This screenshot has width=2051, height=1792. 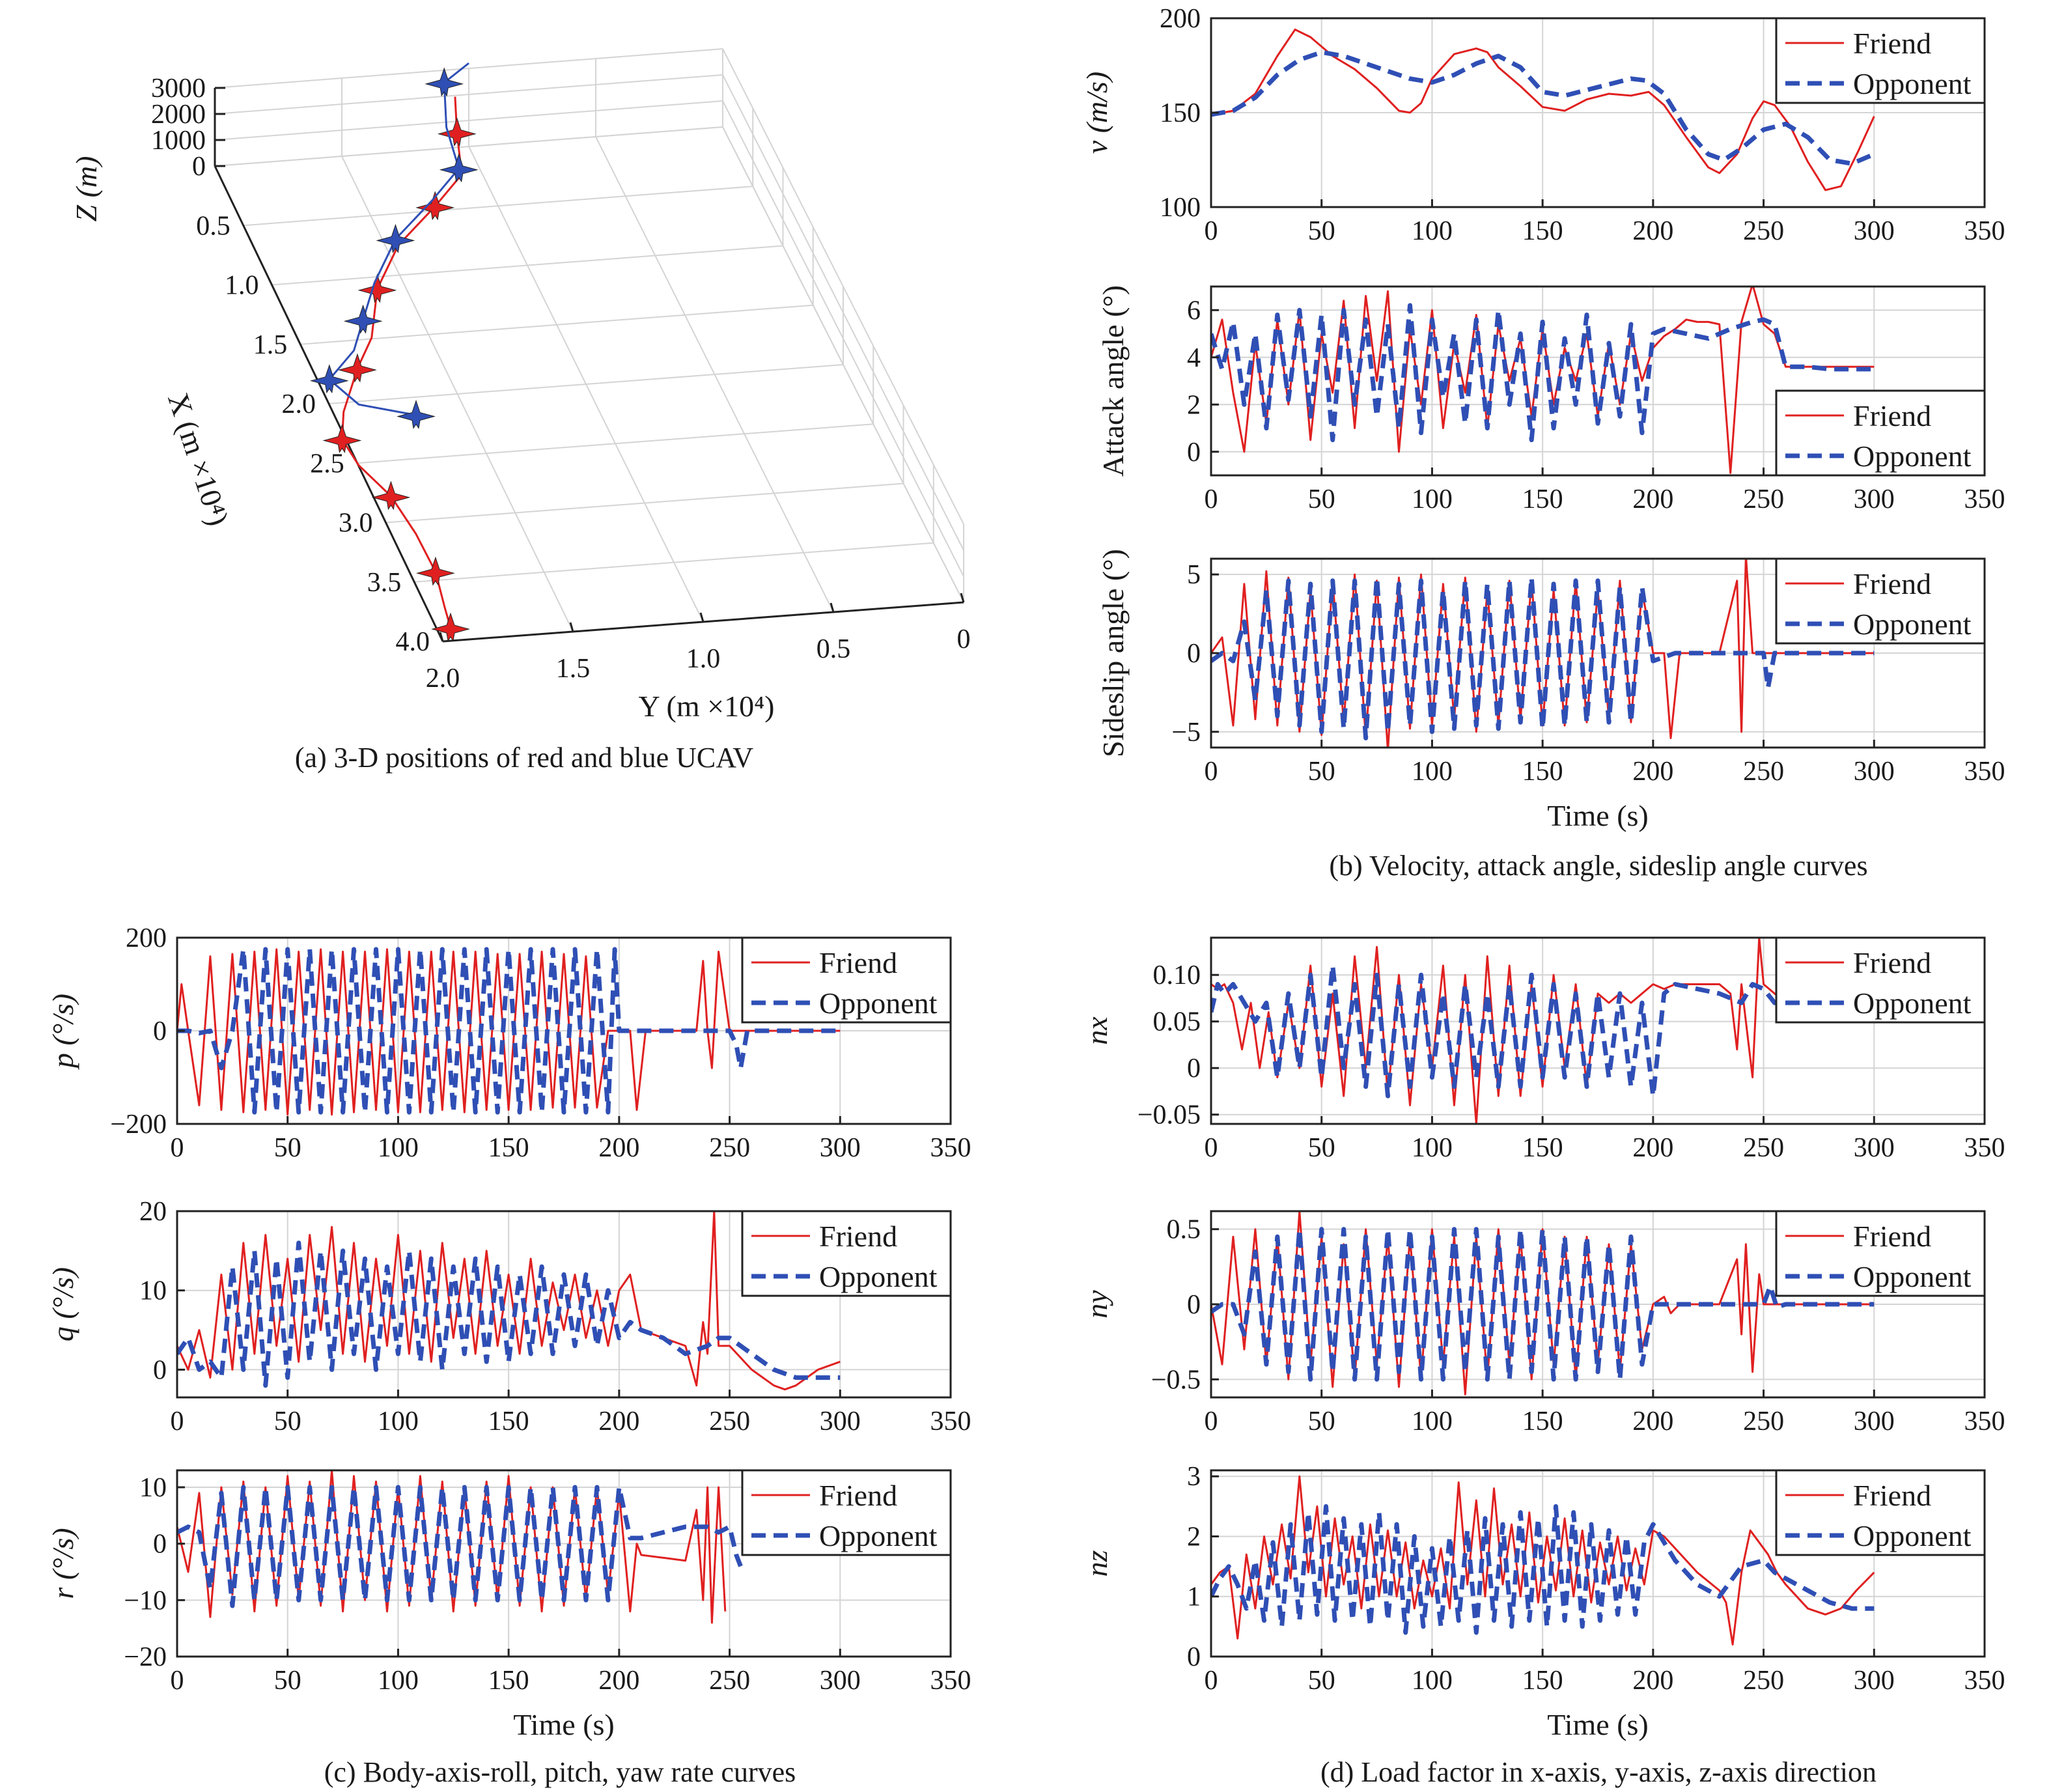 What do you see at coordinates (573, 669) in the screenshot?
I see `y-tick-label: 1.5` at bounding box center [573, 669].